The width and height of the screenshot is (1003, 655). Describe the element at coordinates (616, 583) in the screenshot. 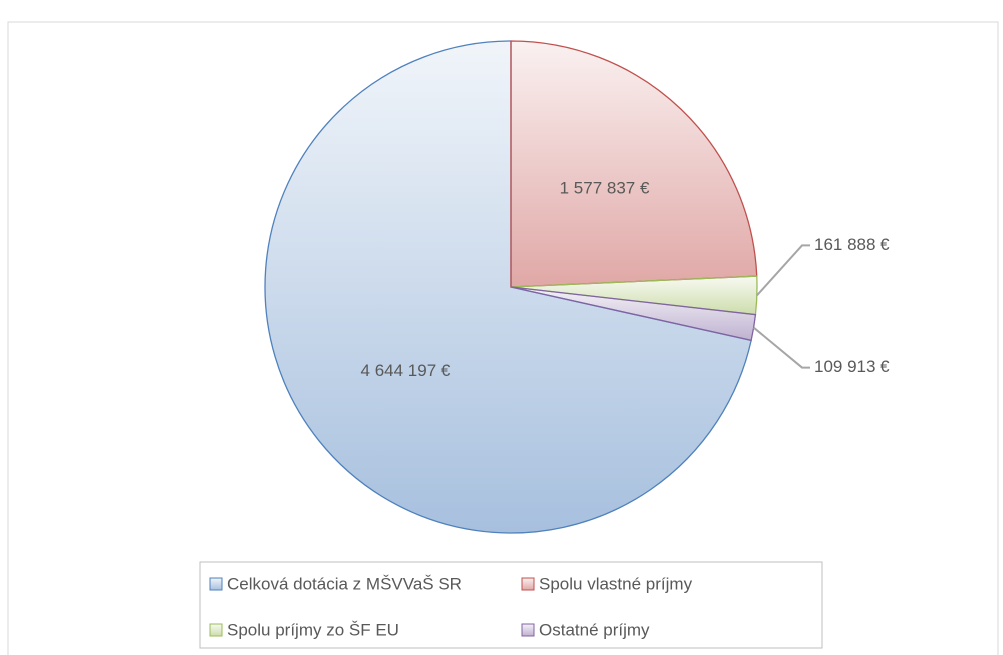

I see `legend-label: Spolu vlastné príjmy` at that location.